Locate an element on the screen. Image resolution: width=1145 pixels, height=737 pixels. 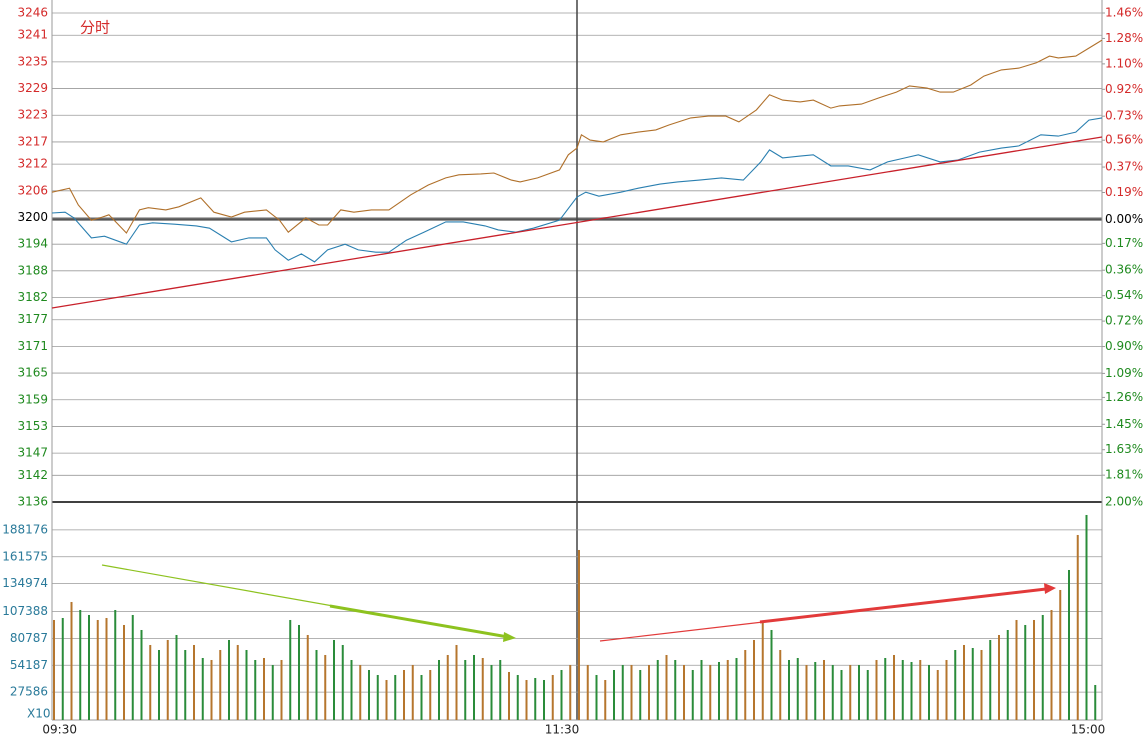
y-tick-label: 3241 is located at coordinates (32, 35).